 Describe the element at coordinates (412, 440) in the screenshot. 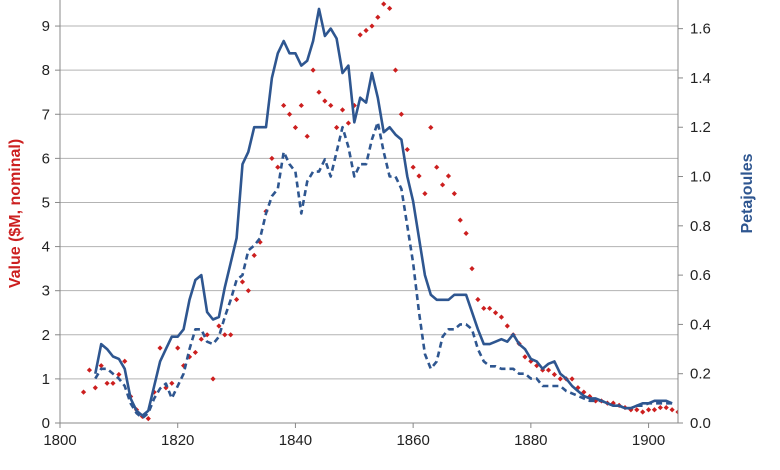

I see `x-tick-label: 1860` at that location.